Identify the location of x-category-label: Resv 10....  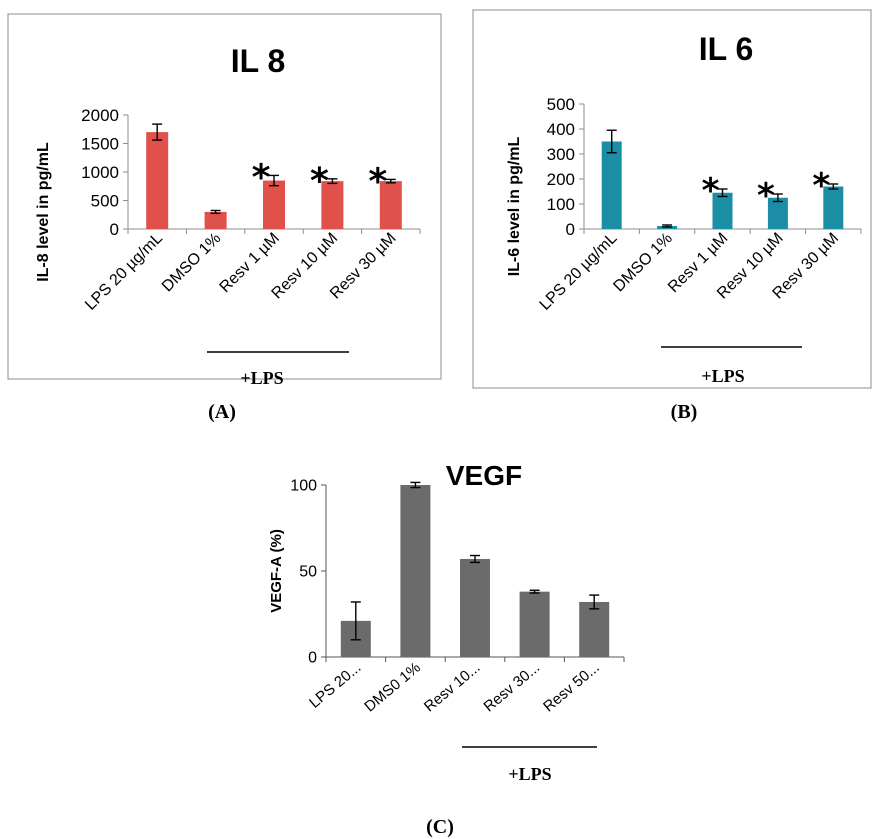
(452, 687).